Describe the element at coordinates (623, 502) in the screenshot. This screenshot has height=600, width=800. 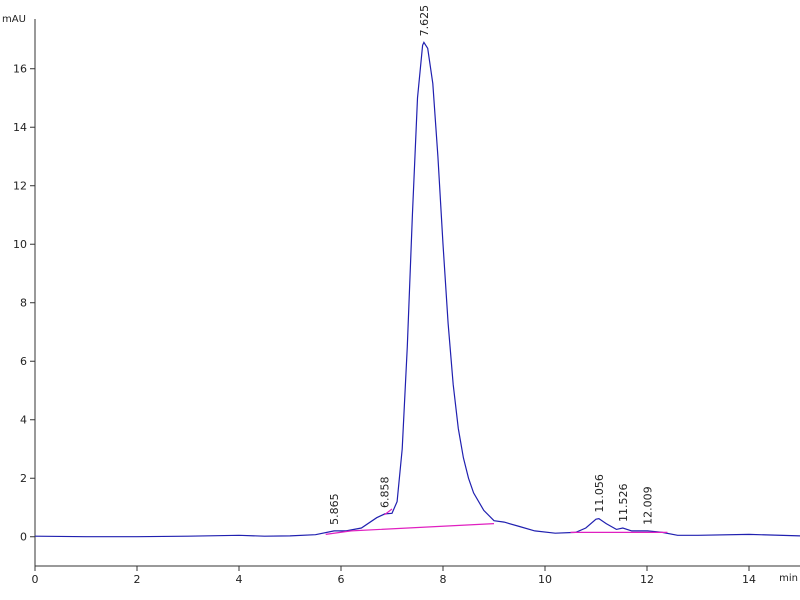
I see `peak-label: 11.526` at that location.